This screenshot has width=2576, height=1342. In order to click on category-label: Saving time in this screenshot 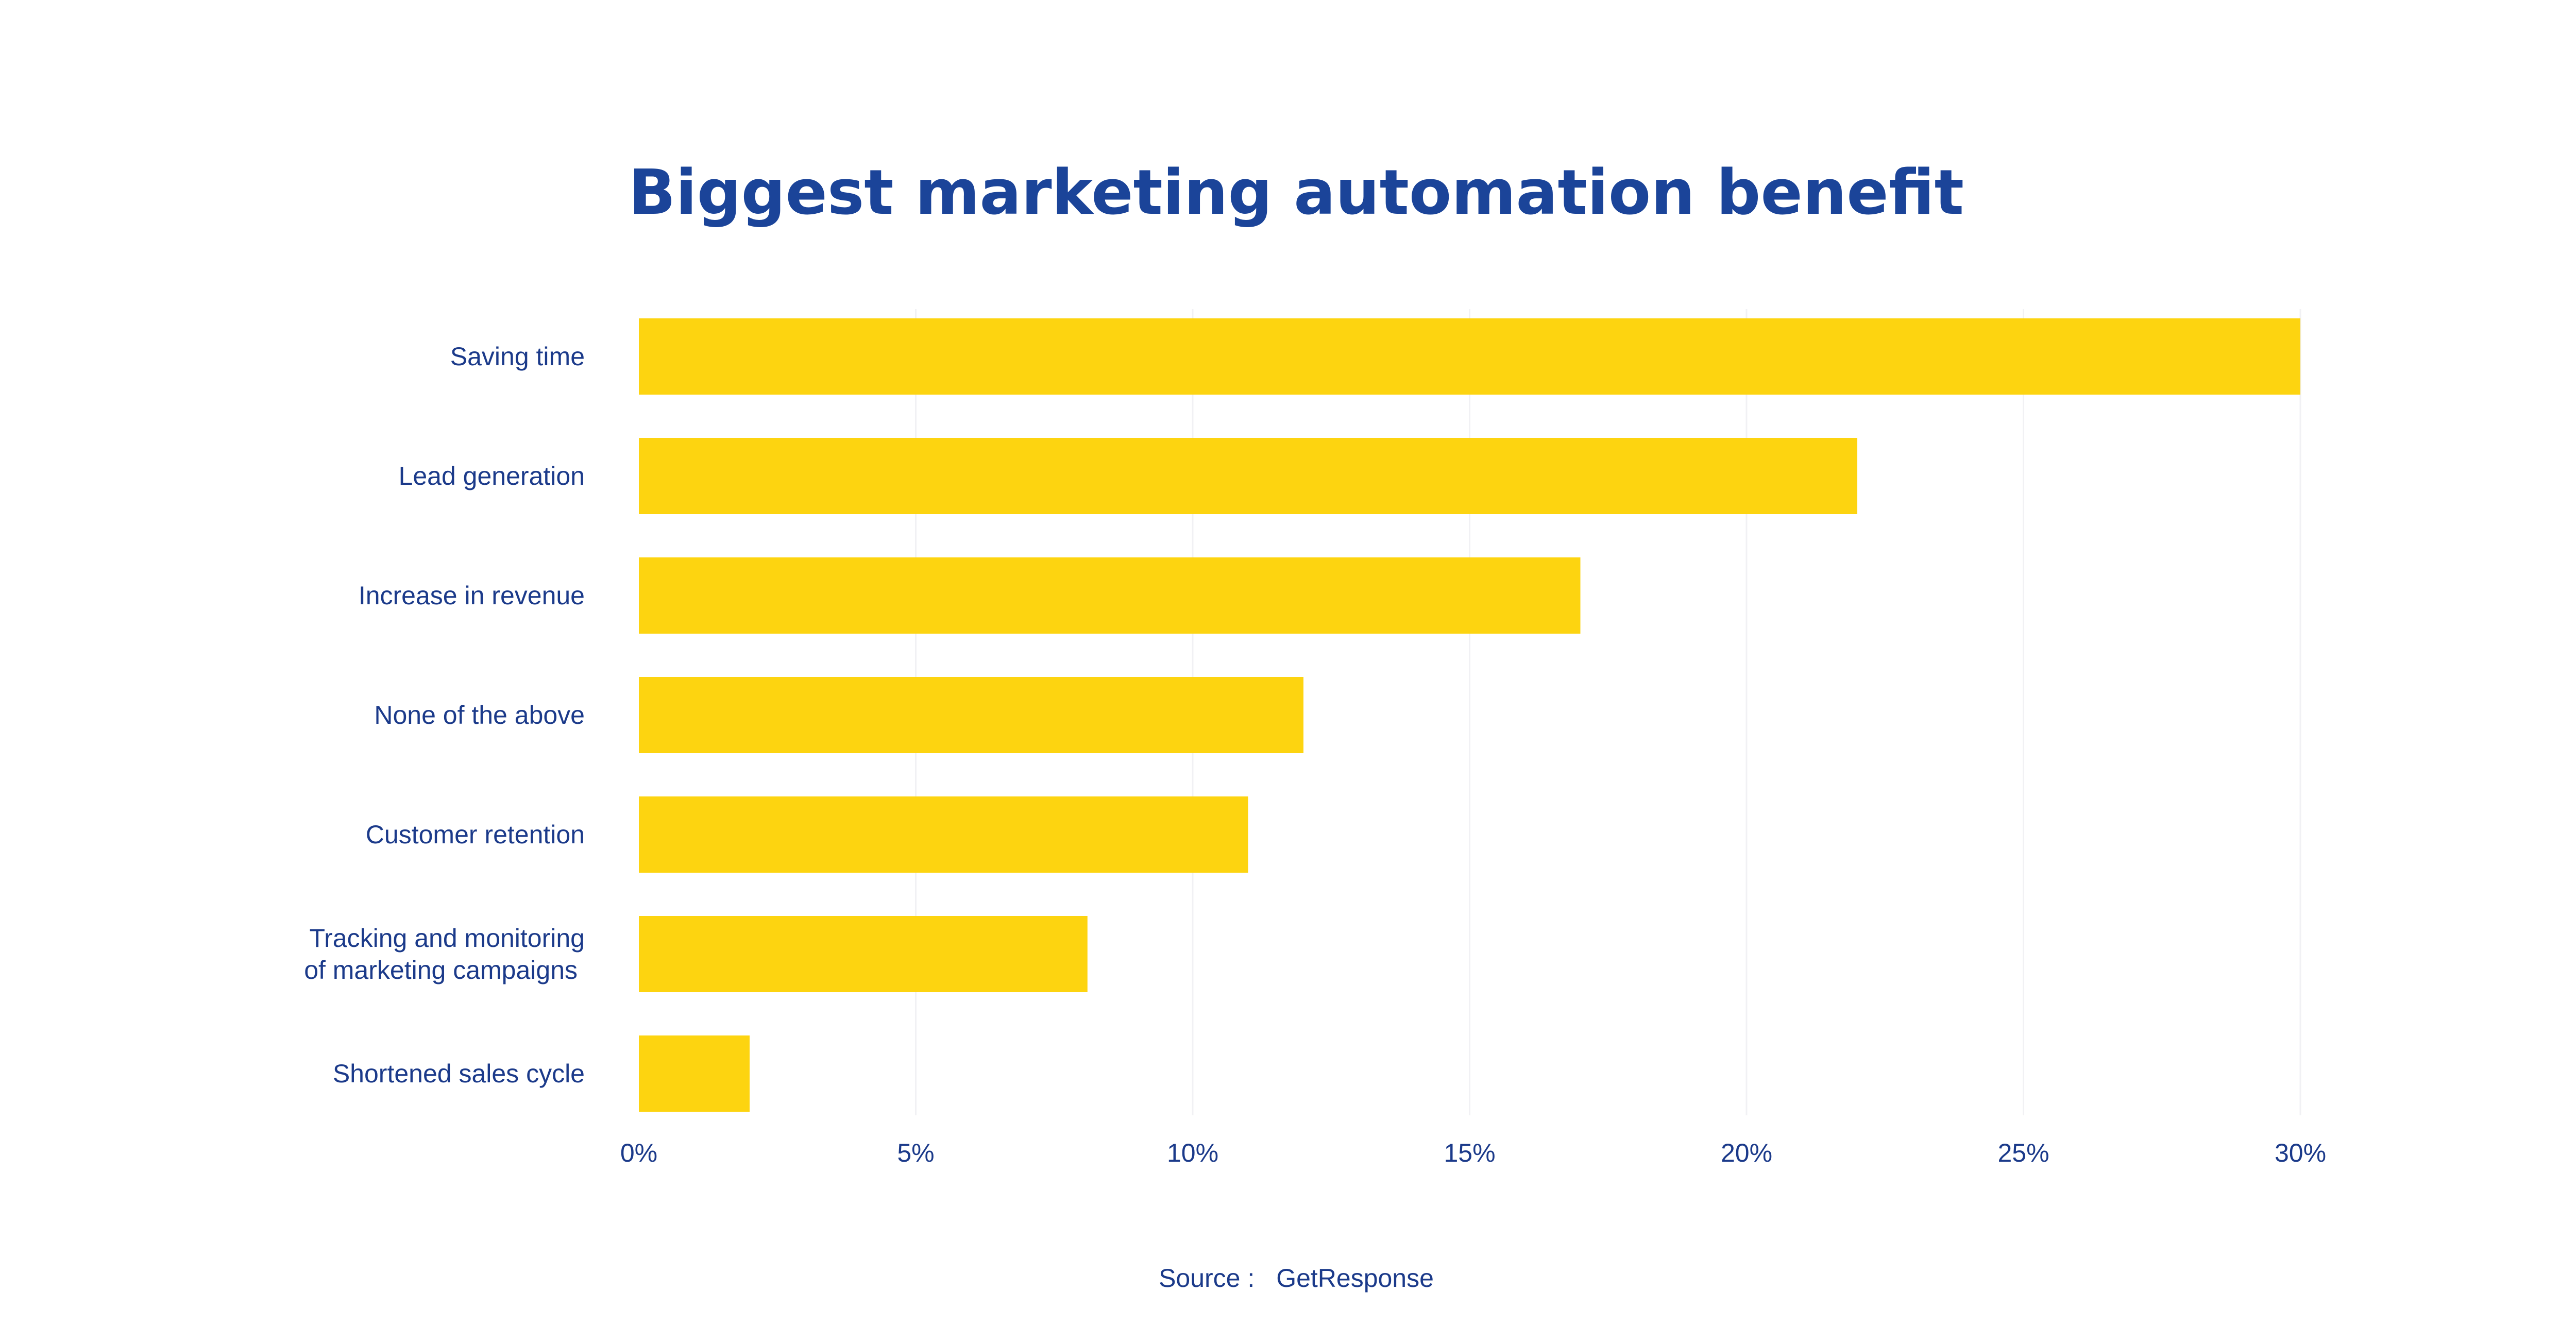, I will do `click(517, 356)`.